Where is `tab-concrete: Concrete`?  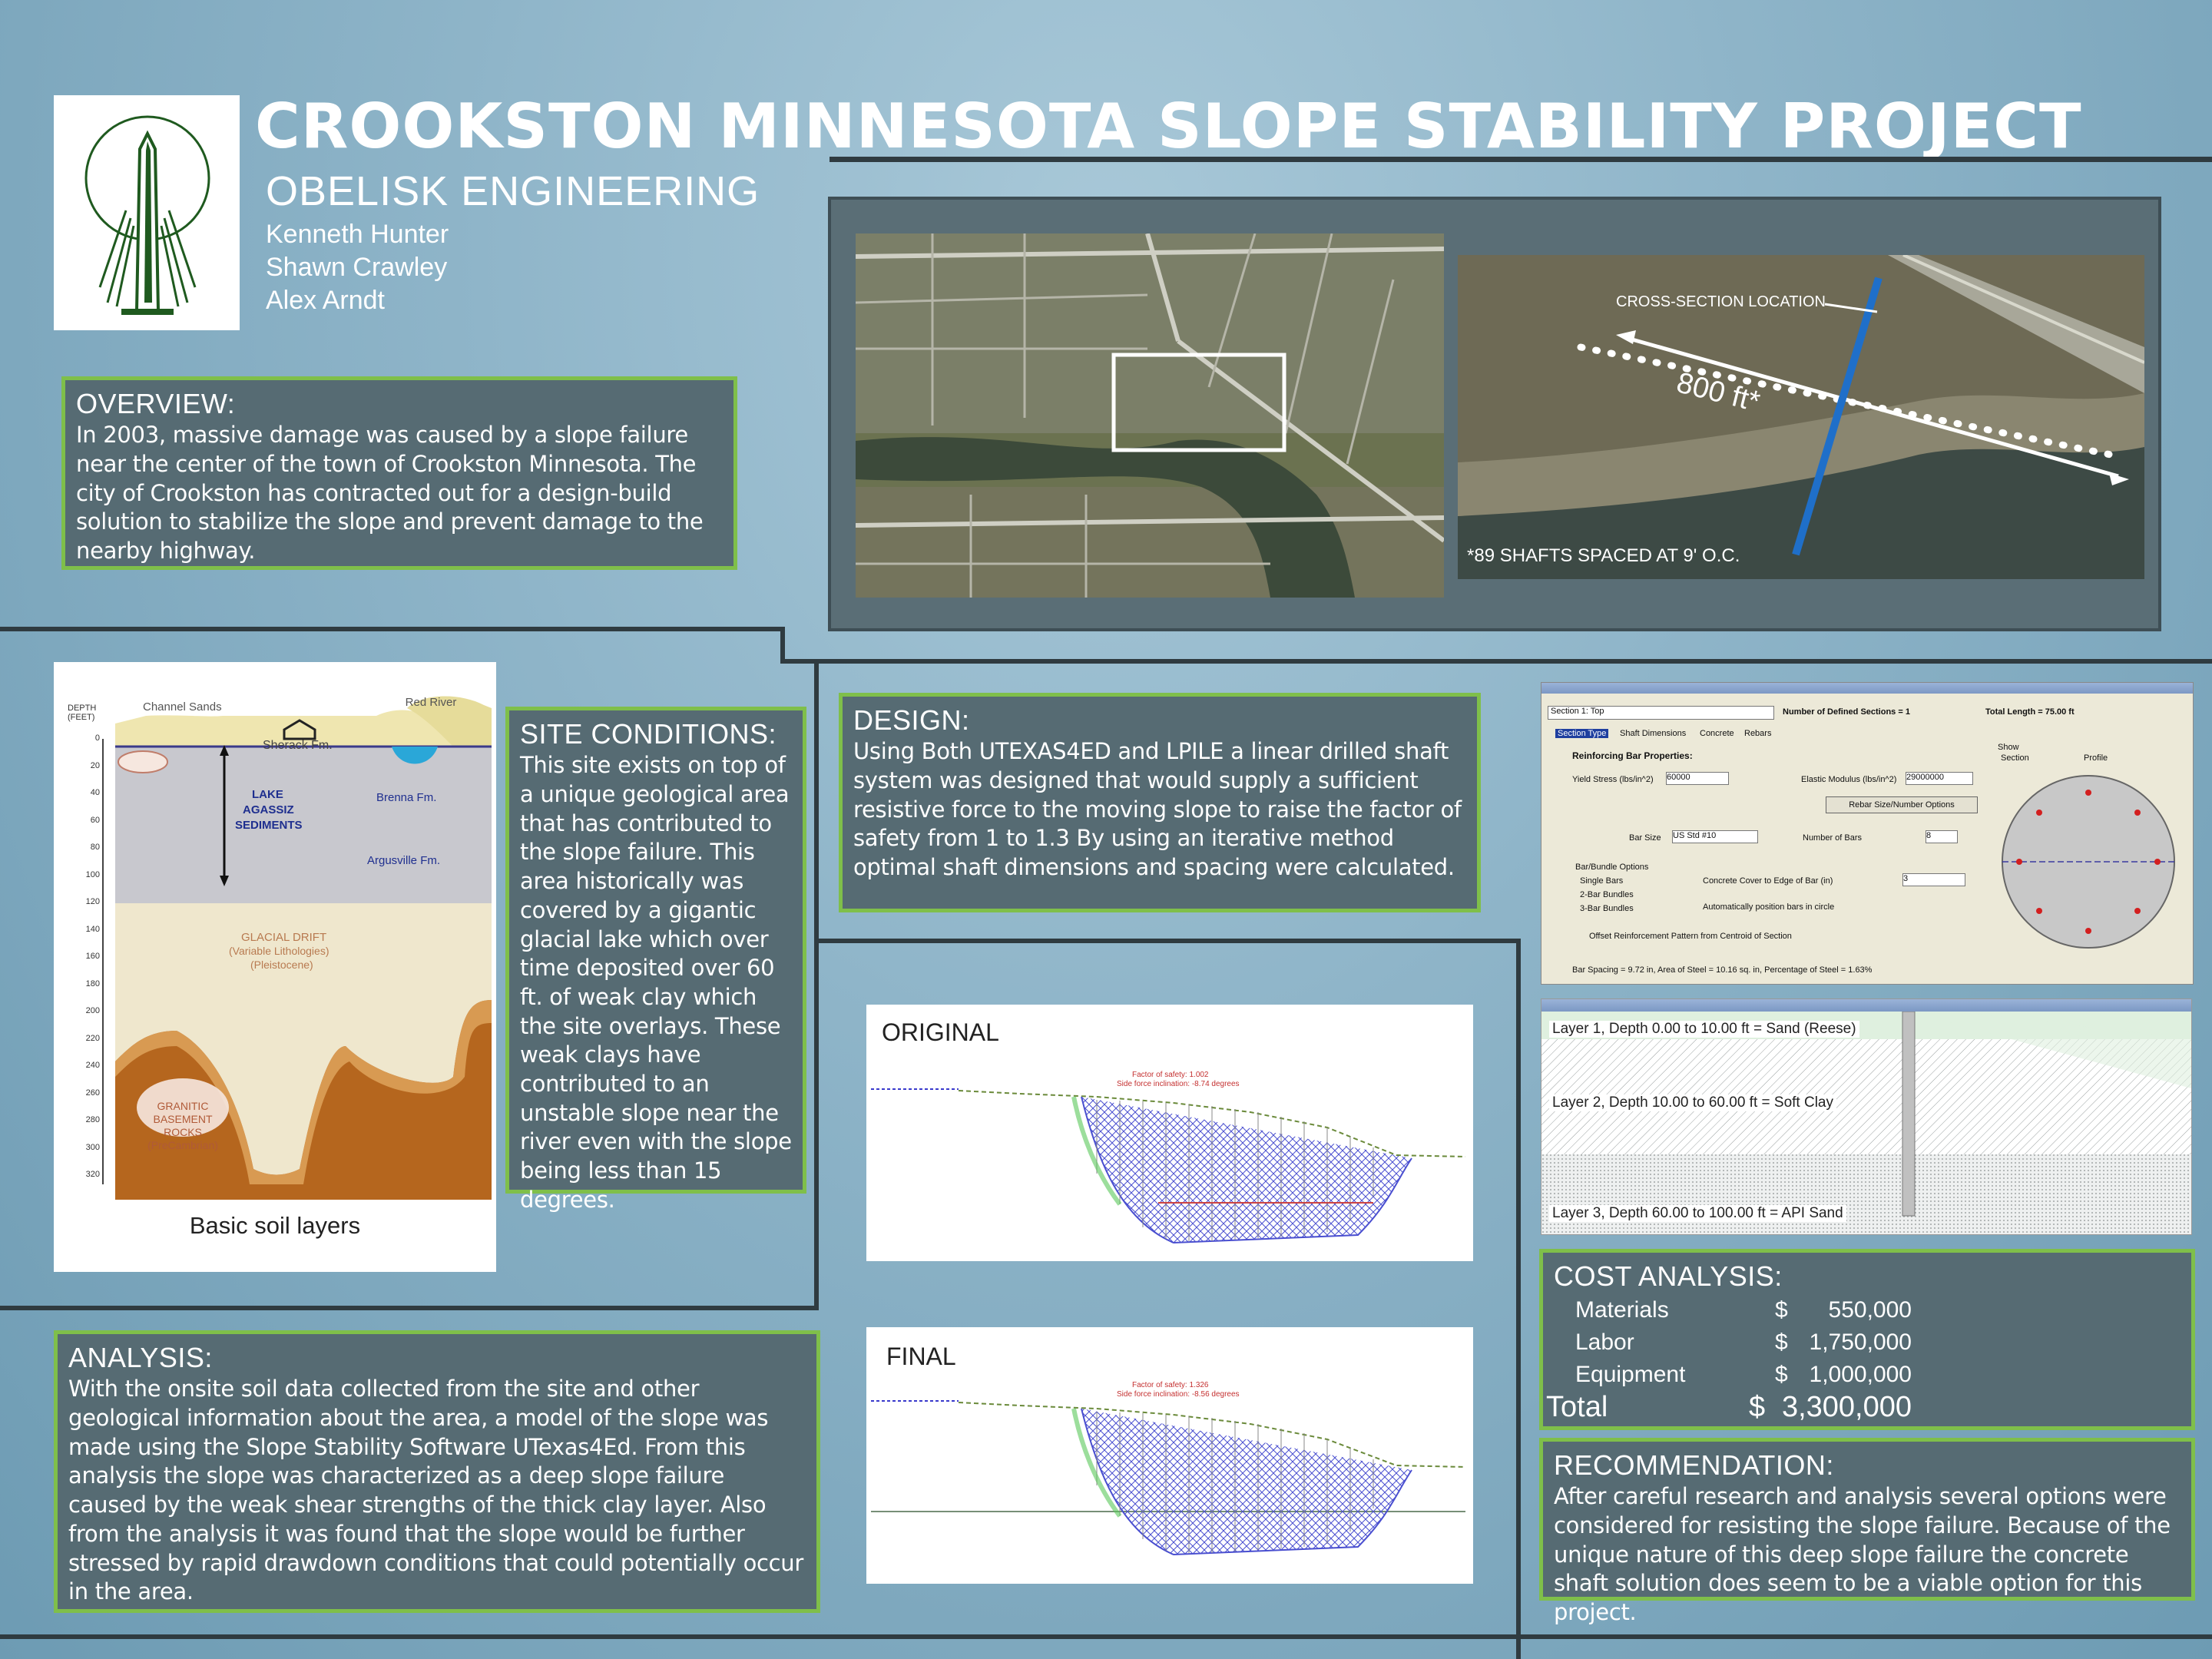 tab-concrete: Concrete is located at coordinates (1717, 733).